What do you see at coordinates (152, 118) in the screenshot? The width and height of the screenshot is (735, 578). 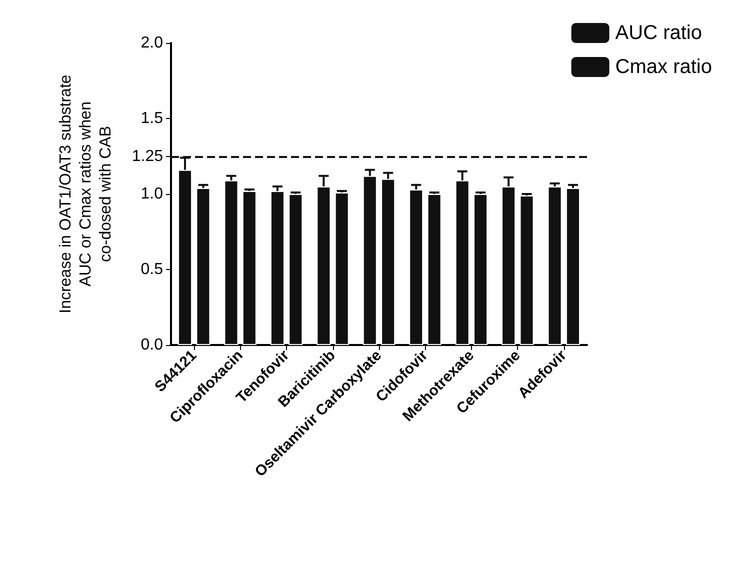 I see `y-tick-label: 1.5` at bounding box center [152, 118].